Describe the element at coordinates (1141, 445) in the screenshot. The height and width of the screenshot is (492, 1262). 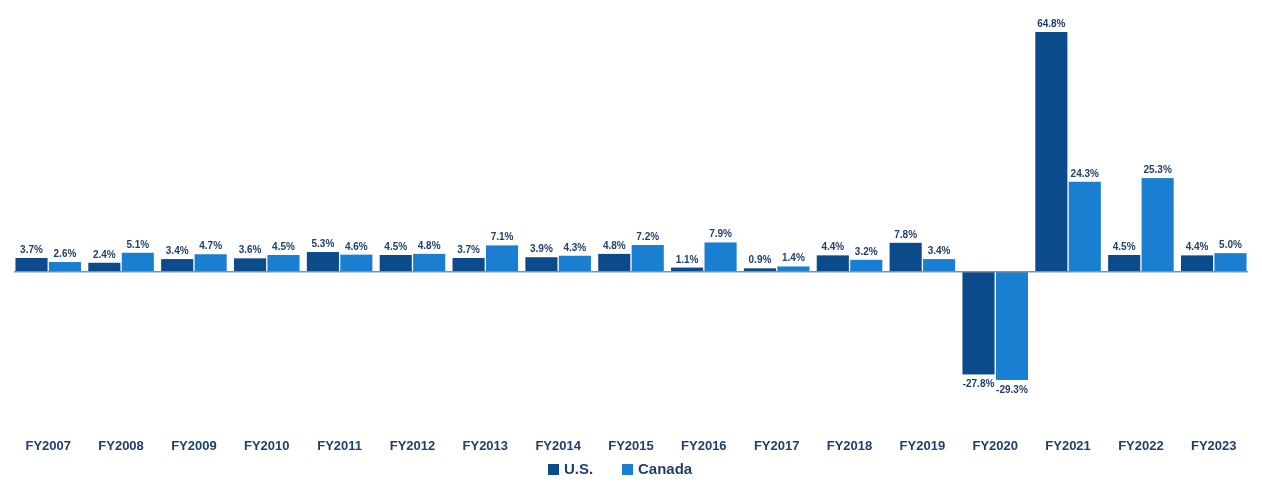
I see `x-tick-label: FY2022` at that location.